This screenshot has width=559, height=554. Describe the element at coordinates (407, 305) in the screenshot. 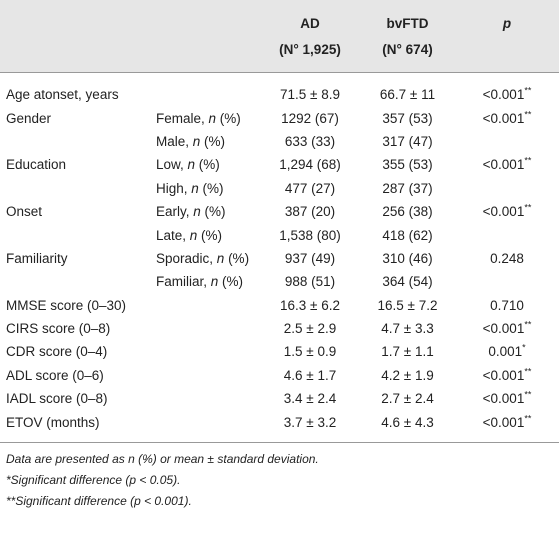

I see `bvftd-cell: 16.5 ± 7.2` at that location.